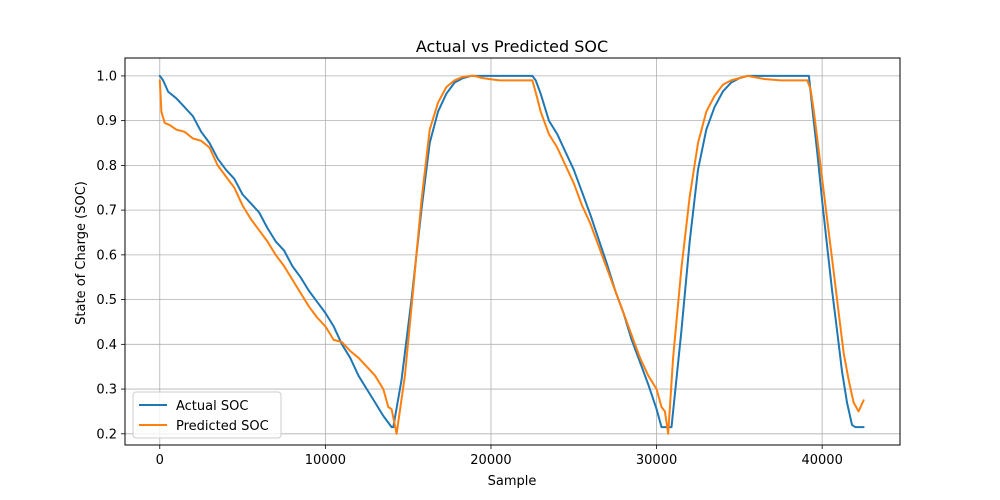 This screenshot has width=1000, height=500. I want to click on chart-title: Actual vs Predicted SOC, so click(512, 46).